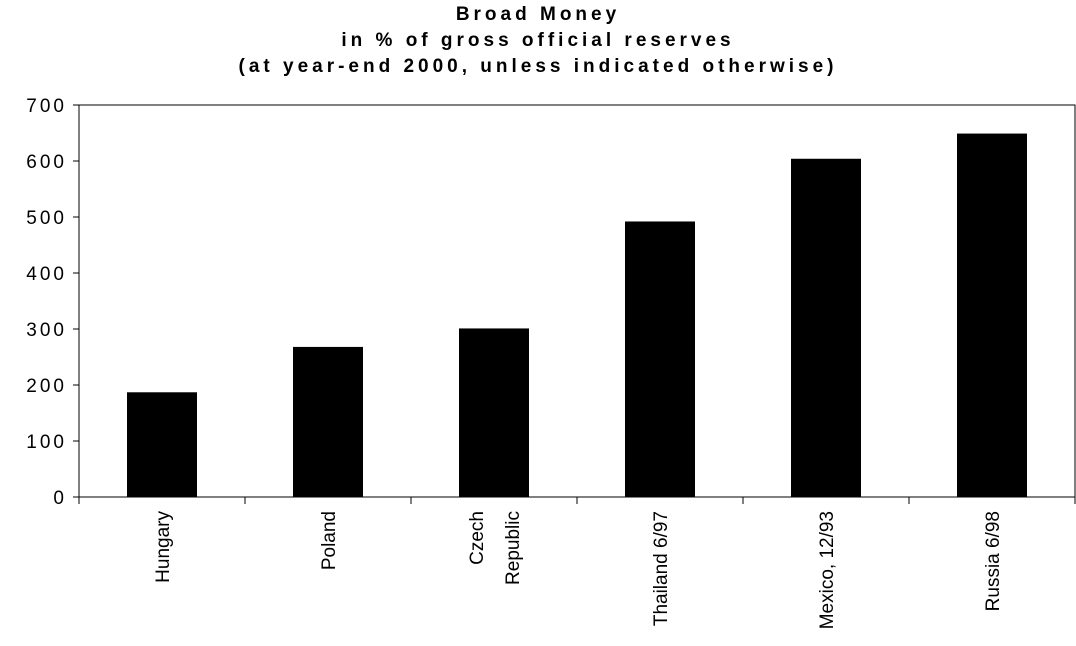 The height and width of the screenshot is (646, 1076). I want to click on x-category-label: Hungary, so click(163, 547).